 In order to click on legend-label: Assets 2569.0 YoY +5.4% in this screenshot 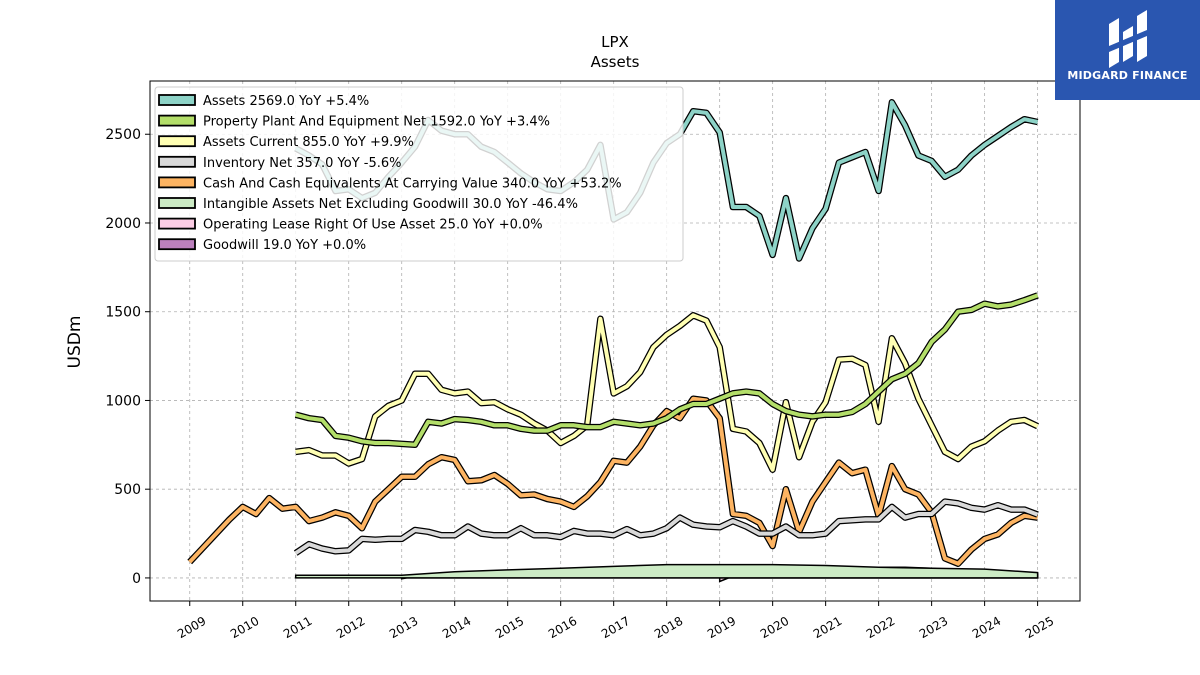, I will do `click(286, 101)`.